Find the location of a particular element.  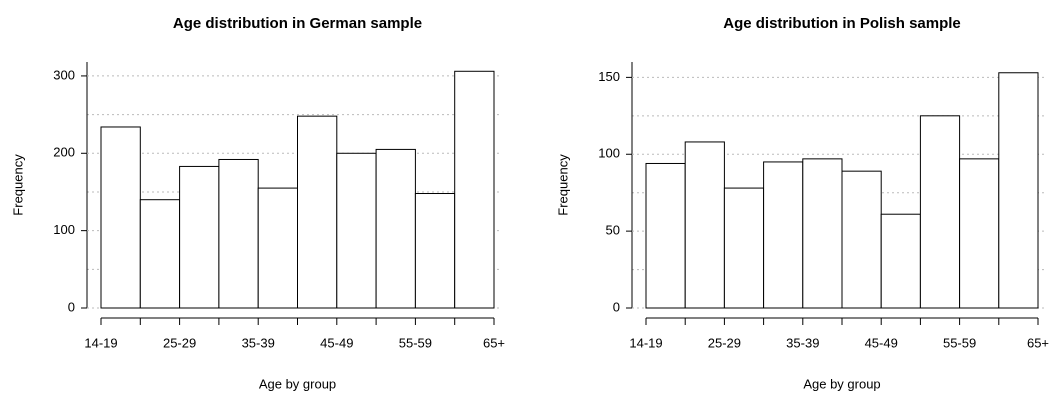

chart-title: Age distribution in Polish sample is located at coordinates (842, 23).